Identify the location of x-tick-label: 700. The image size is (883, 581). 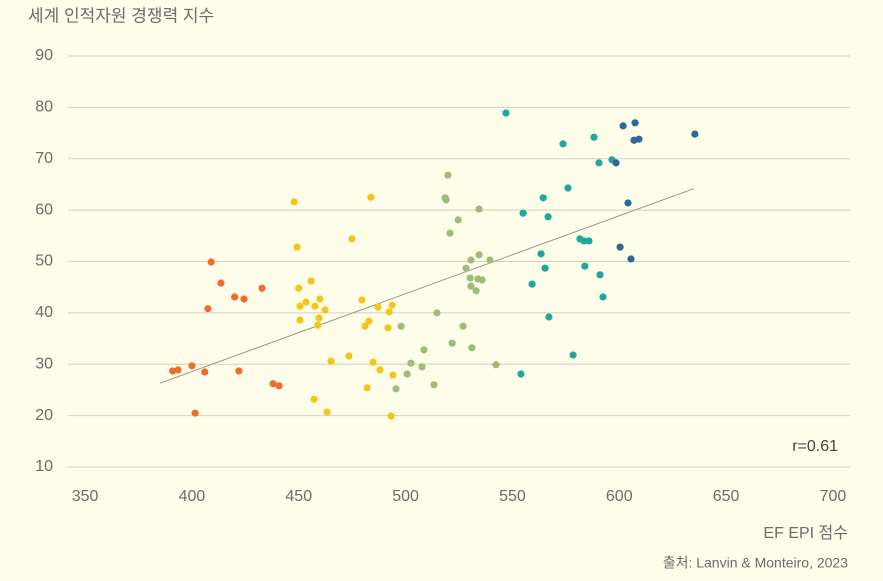
(833, 496).